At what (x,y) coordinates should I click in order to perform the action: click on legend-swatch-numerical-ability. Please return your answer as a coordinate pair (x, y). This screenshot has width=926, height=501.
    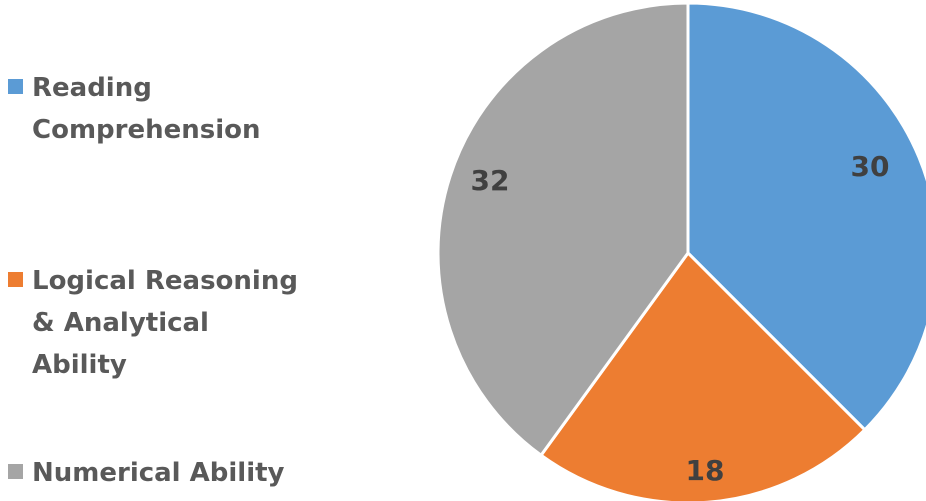
    Looking at the image, I should click on (15, 471).